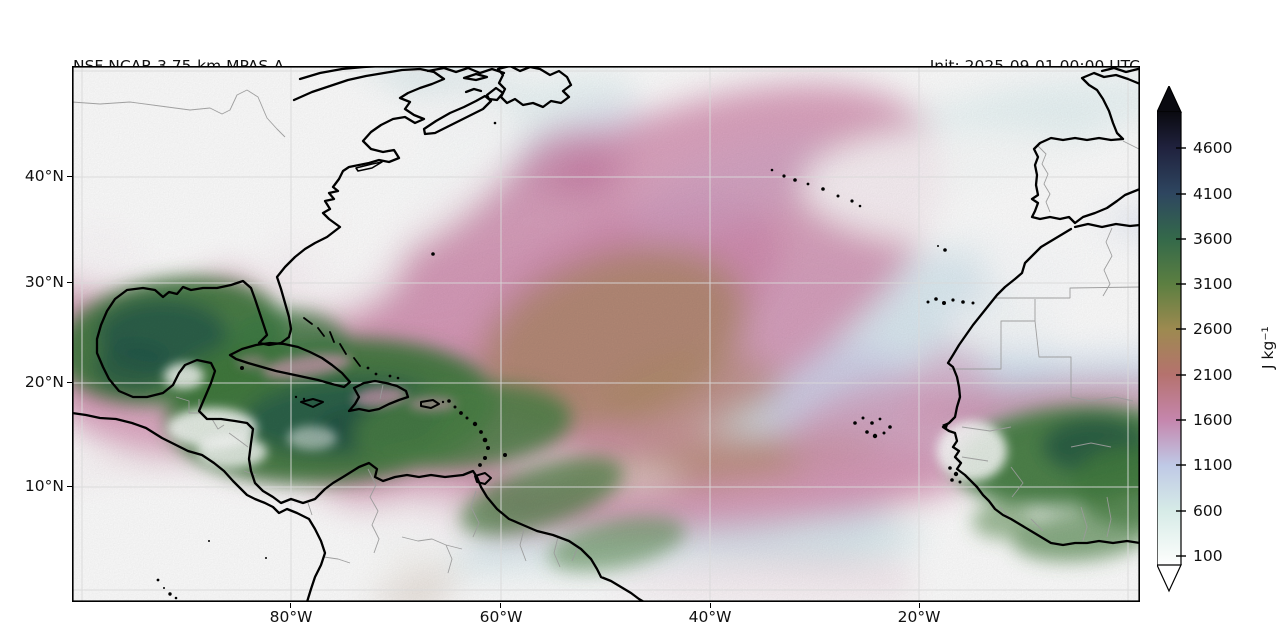 Image resolution: width=1281 pixels, height=644 pixels. What do you see at coordinates (1212, 284) in the screenshot?
I see `colorbar-tick-label-3100: 3100` at bounding box center [1212, 284].